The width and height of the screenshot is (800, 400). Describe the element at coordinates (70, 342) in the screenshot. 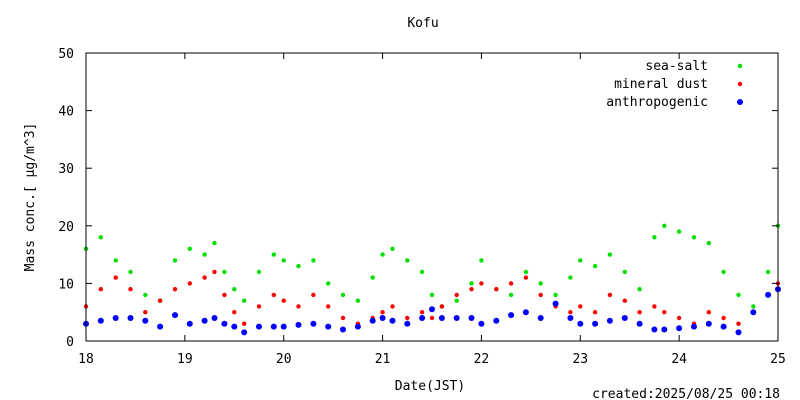

I see `y-tick-label: 0` at that location.